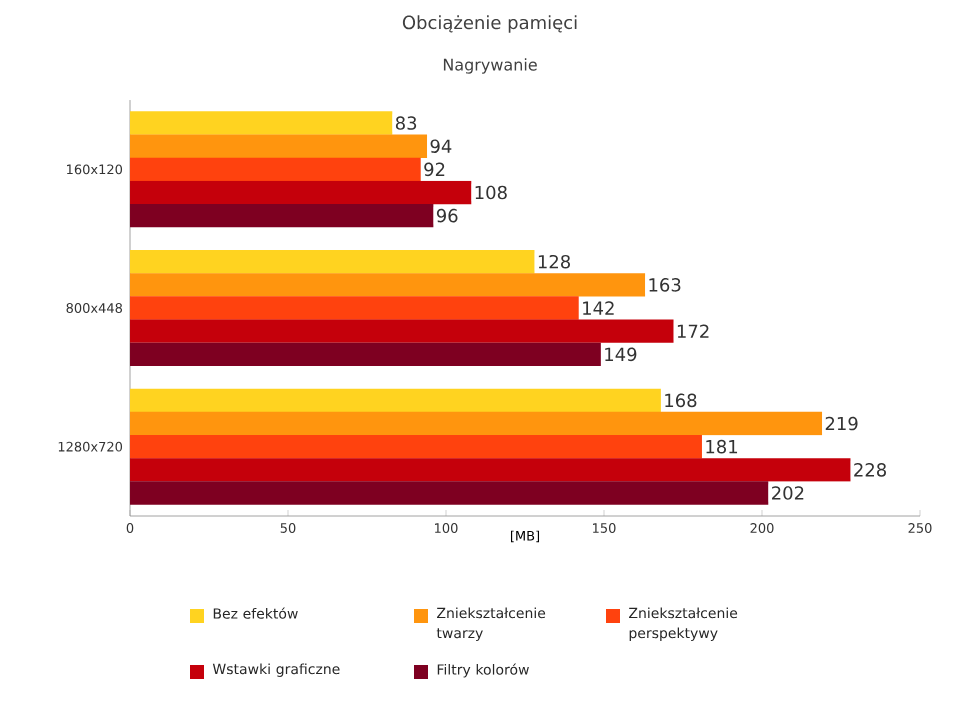 The width and height of the screenshot is (980, 720). I want to click on data-label: 128, so click(554, 261).